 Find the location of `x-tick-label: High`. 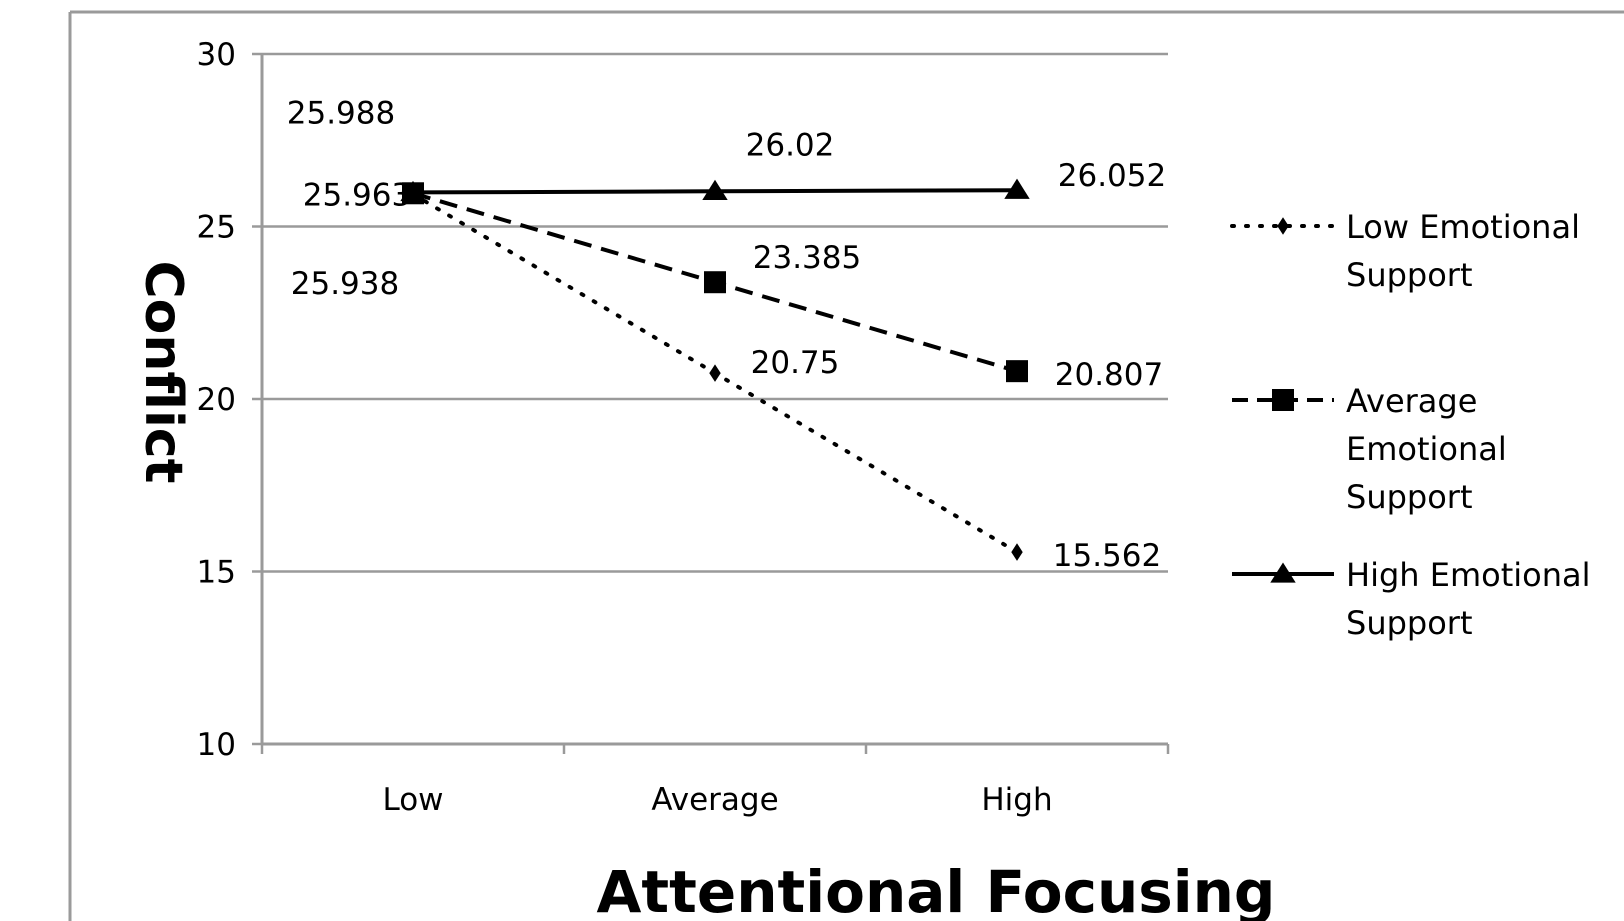

x-tick-label: High is located at coordinates (1016, 800).